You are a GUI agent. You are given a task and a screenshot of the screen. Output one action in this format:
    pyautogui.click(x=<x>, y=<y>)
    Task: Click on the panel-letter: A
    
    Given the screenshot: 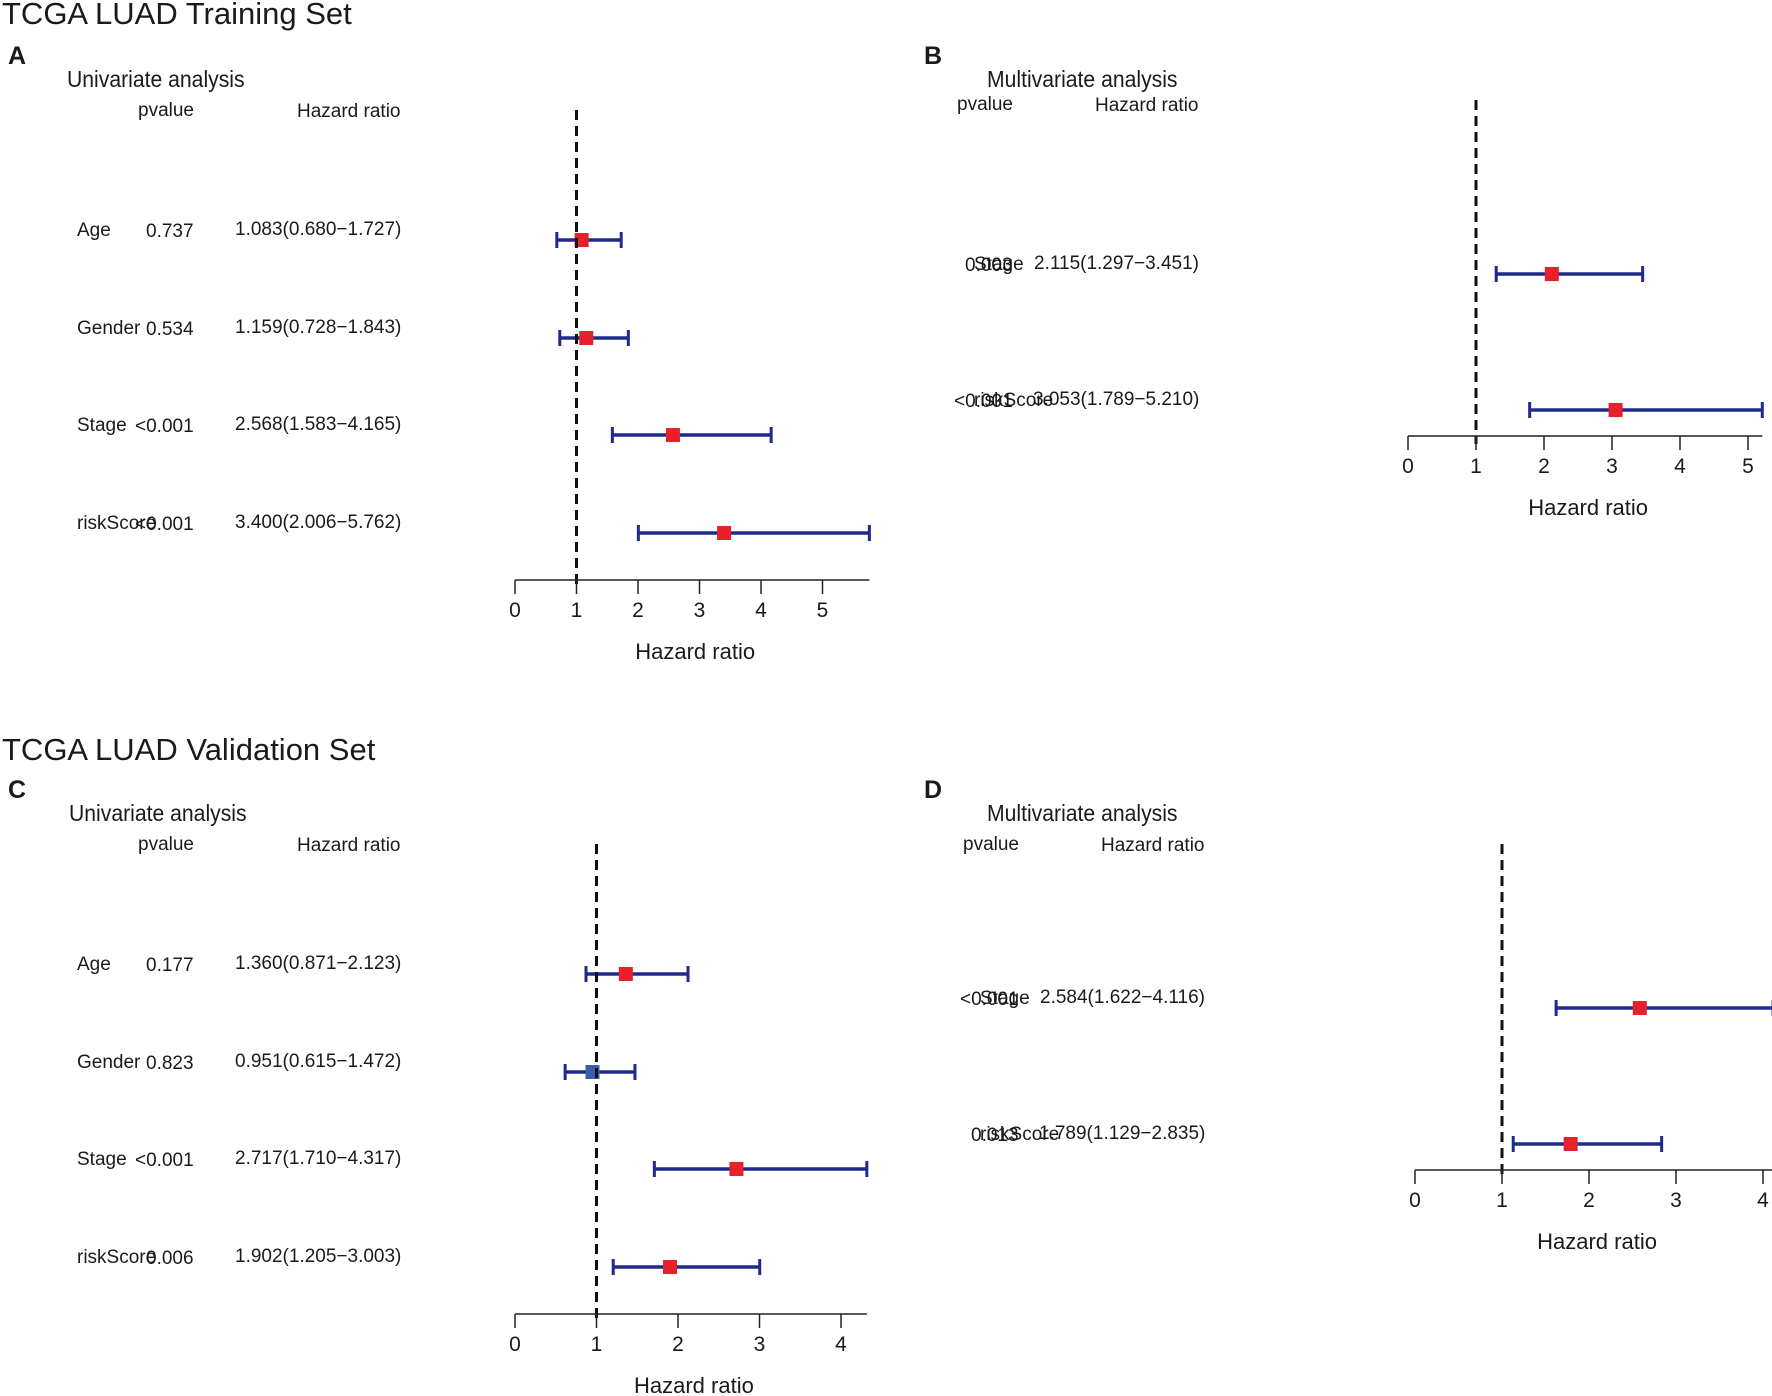 What is the action you would take?
    pyautogui.click(x=17, y=56)
    